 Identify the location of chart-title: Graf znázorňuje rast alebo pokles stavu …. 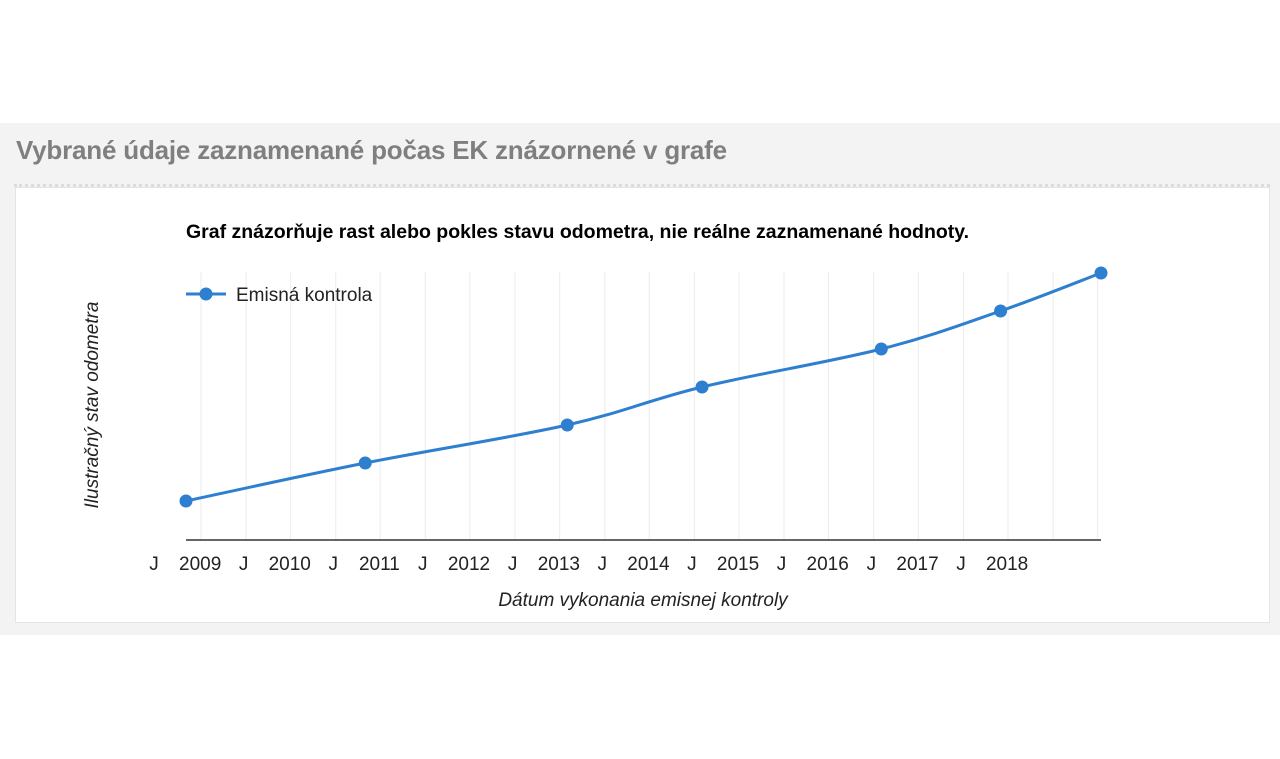
(577, 232).